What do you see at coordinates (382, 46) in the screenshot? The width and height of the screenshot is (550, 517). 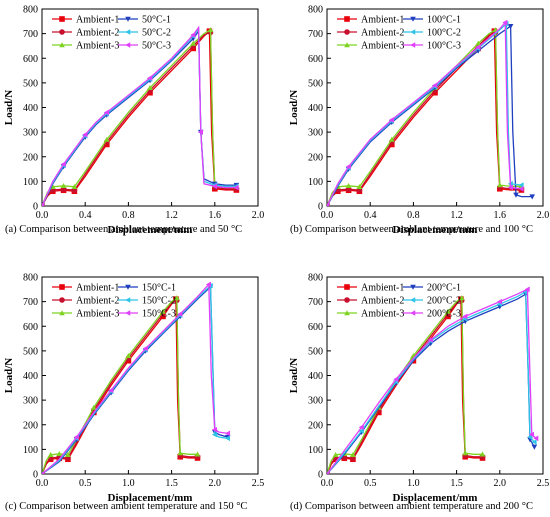 I see `legend-label: Ambient-3` at bounding box center [382, 46].